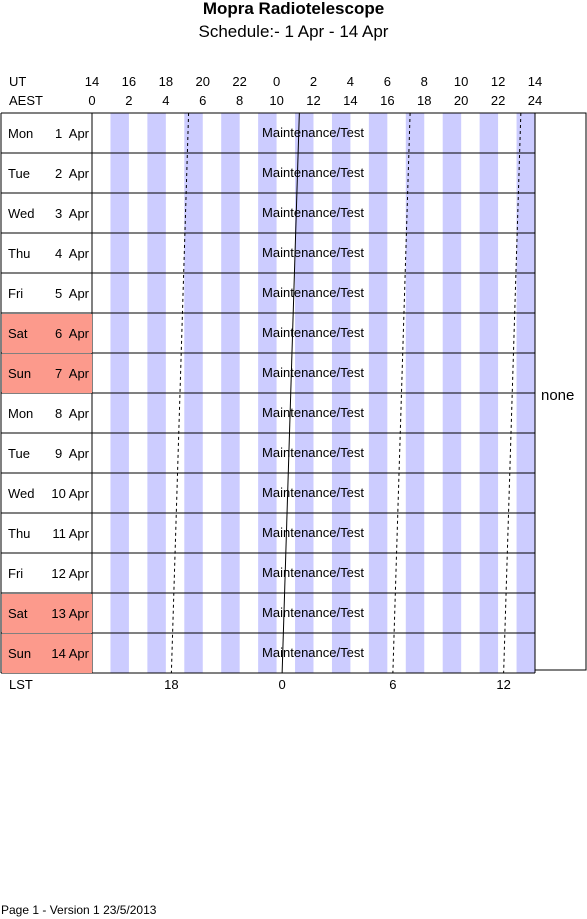 The height and width of the screenshot is (919, 587). What do you see at coordinates (70, 573) in the screenshot?
I see `day-date: 12 Apr` at bounding box center [70, 573].